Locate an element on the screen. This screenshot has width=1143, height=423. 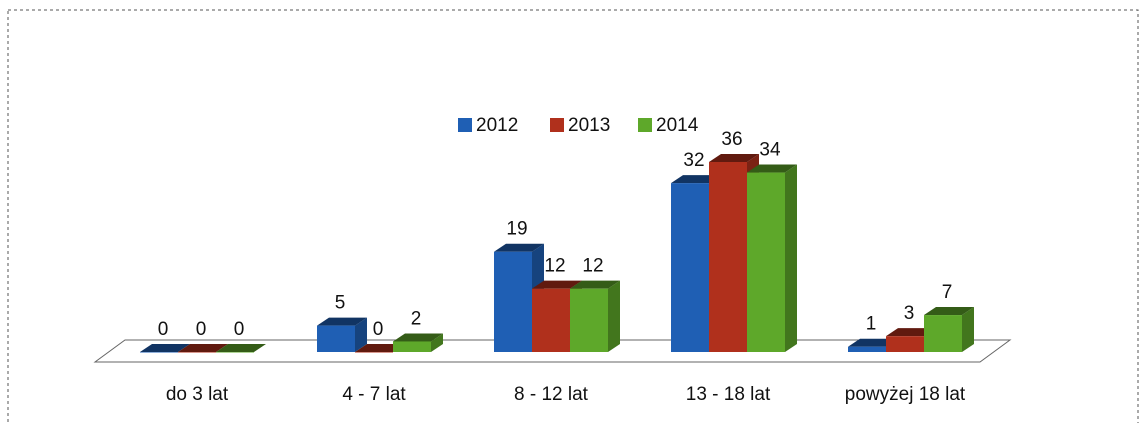
data-label: 1 is located at coordinates (871, 324).